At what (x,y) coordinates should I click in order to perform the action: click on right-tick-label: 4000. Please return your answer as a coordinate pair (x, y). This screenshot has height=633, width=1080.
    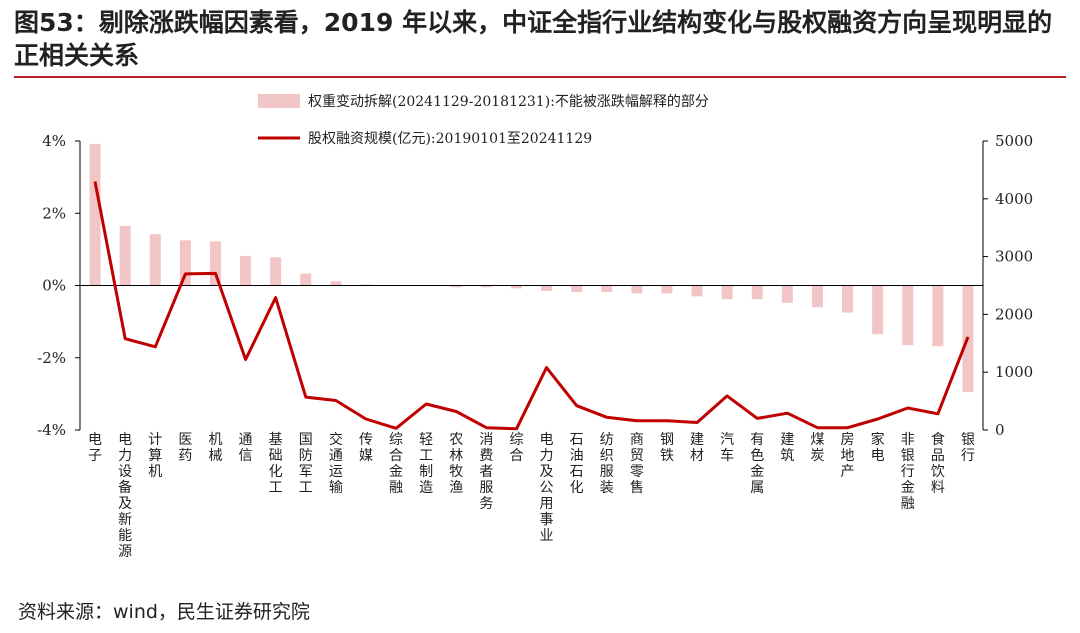
    Looking at the image, I should click on (1014, 199).